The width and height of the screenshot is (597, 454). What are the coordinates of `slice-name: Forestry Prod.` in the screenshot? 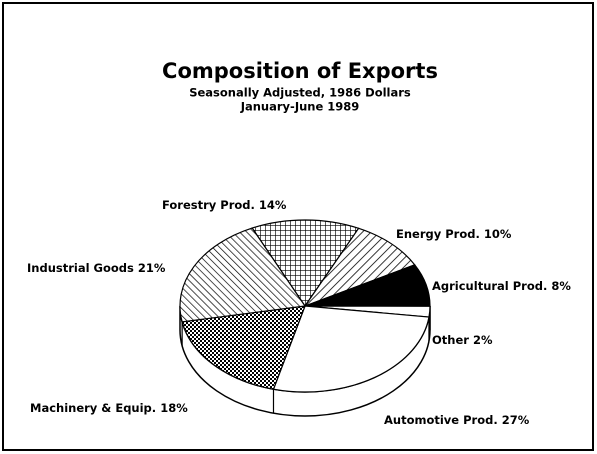 It's located at (208, 205).